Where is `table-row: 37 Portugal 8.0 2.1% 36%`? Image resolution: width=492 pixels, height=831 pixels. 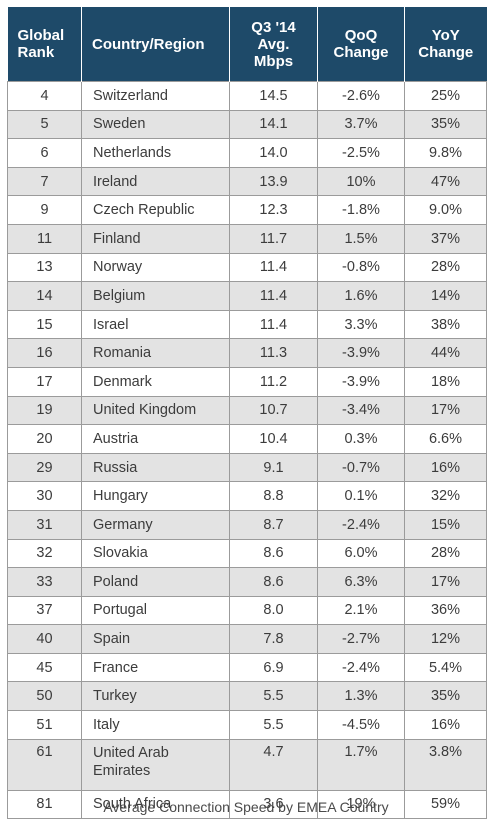 table-row: 37 Portugal 8.0 2.1% 36% is located at coordinates (247, 610).